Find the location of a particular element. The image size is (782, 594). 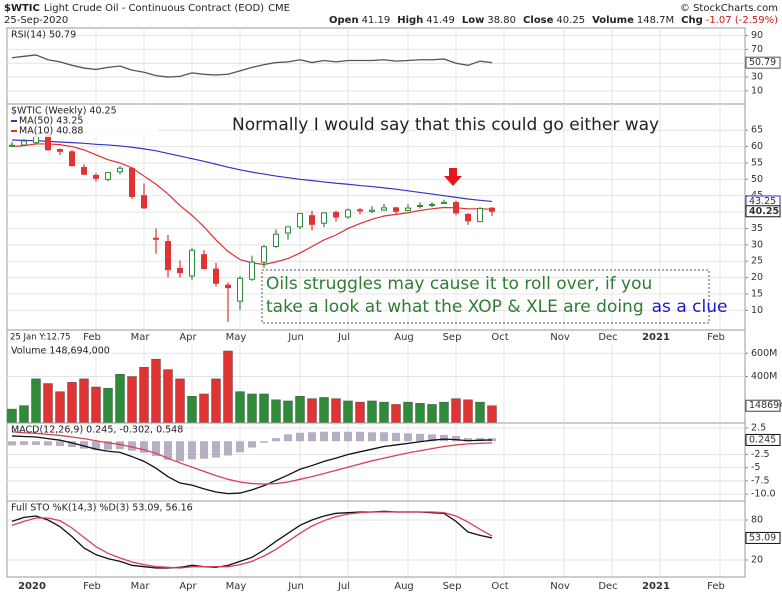

legend: MACD(12,26,9) 0.245, -0.302, 0.548 is located at coordinates (97, 430).